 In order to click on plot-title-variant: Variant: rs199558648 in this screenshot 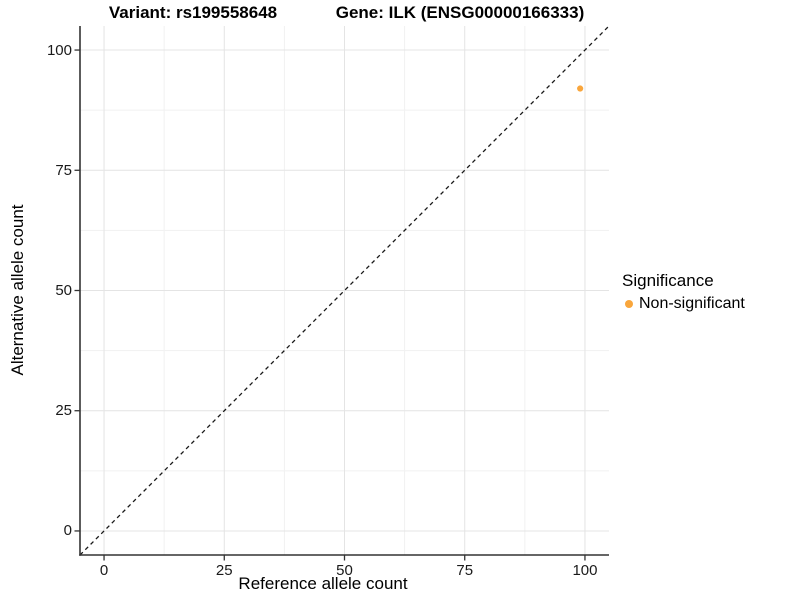, I will do `click(193, 12)`.